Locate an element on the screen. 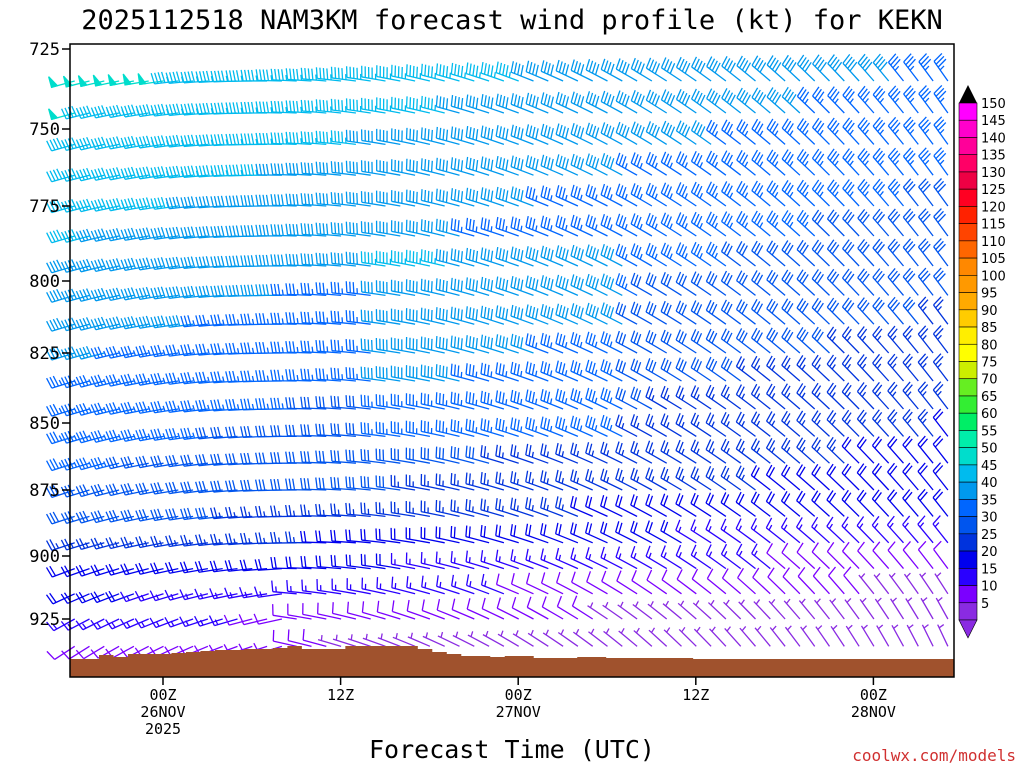 The height and width of the screenshot is (768, 1024). y-tick-label: 925 is located at coordinates (44, 620).